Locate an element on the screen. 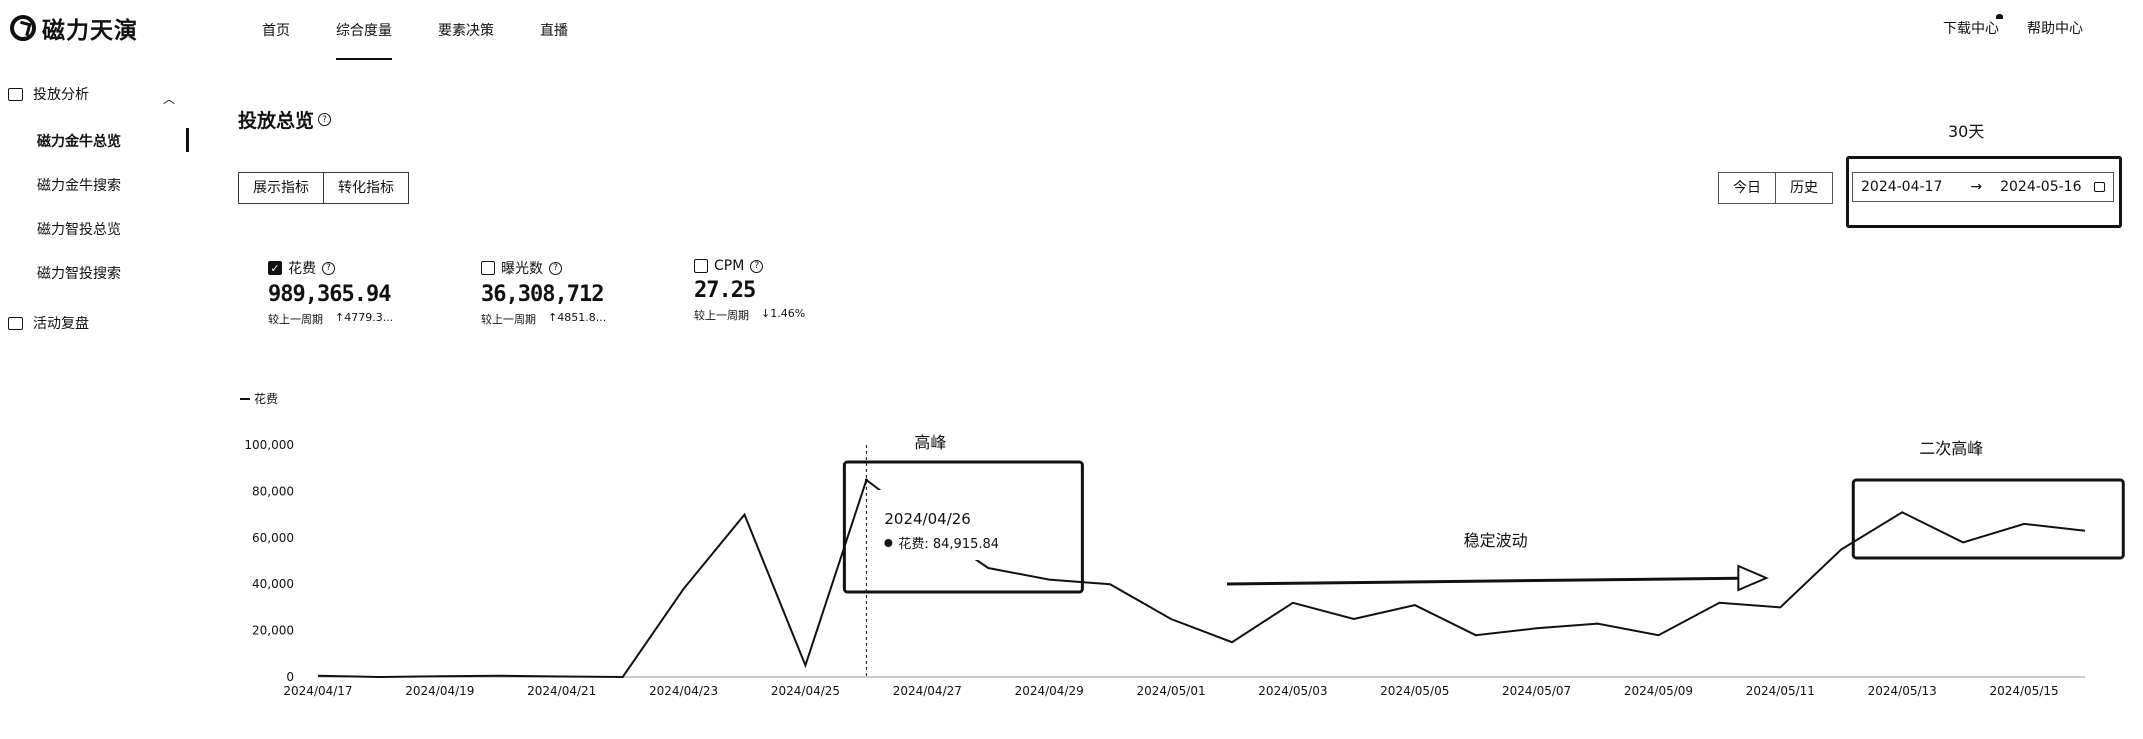 The image size is (2143, 739). top-right-links: 下载中心 帮助中心 is located at coordinates (2013, 28).